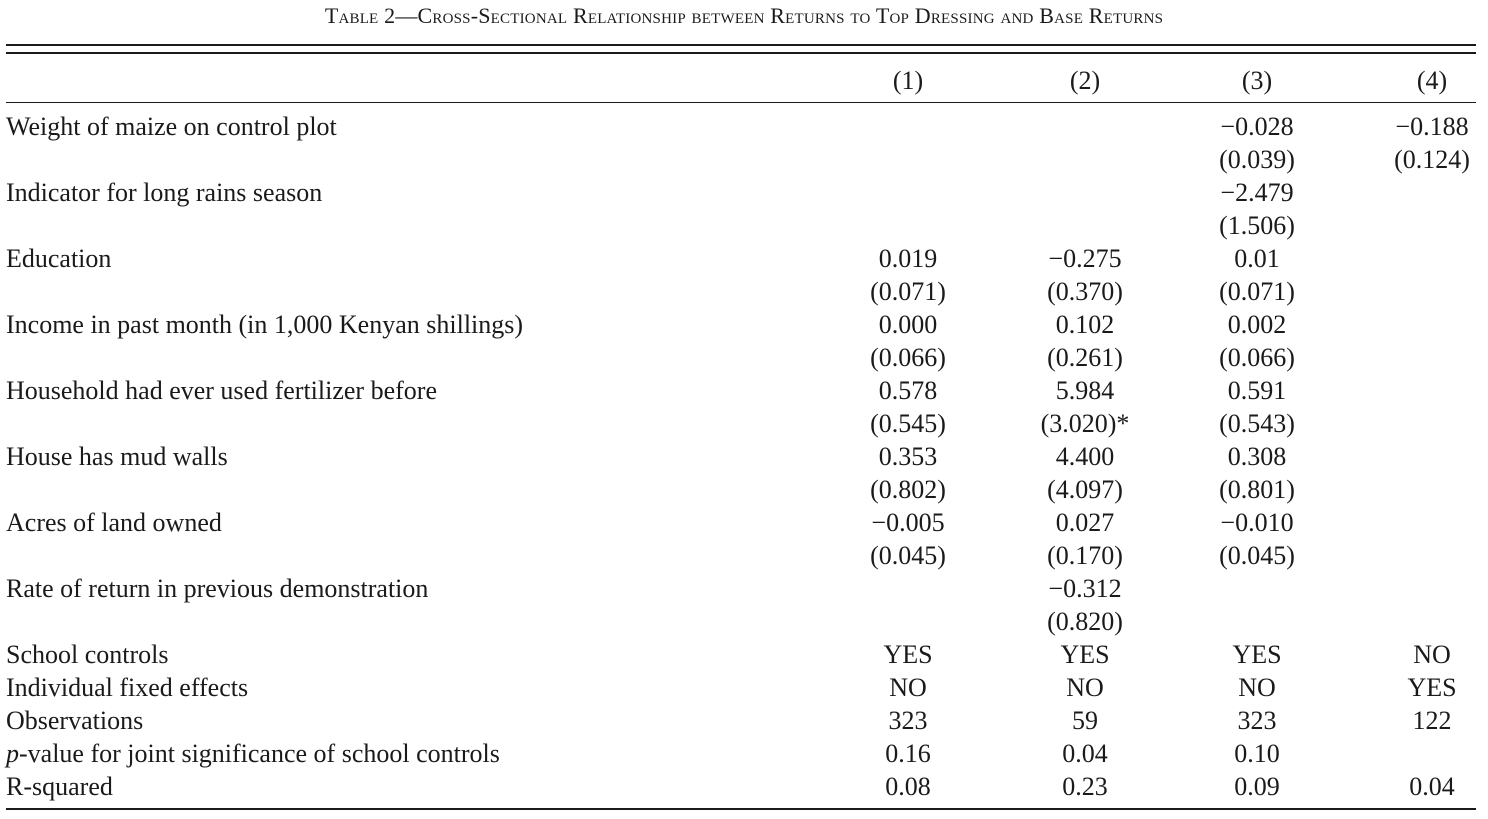 The image size is (1488, 819). Describe the element at coordinates (1085, 786) in the screenshot. I see `summary-cell: 0.23` at that location.